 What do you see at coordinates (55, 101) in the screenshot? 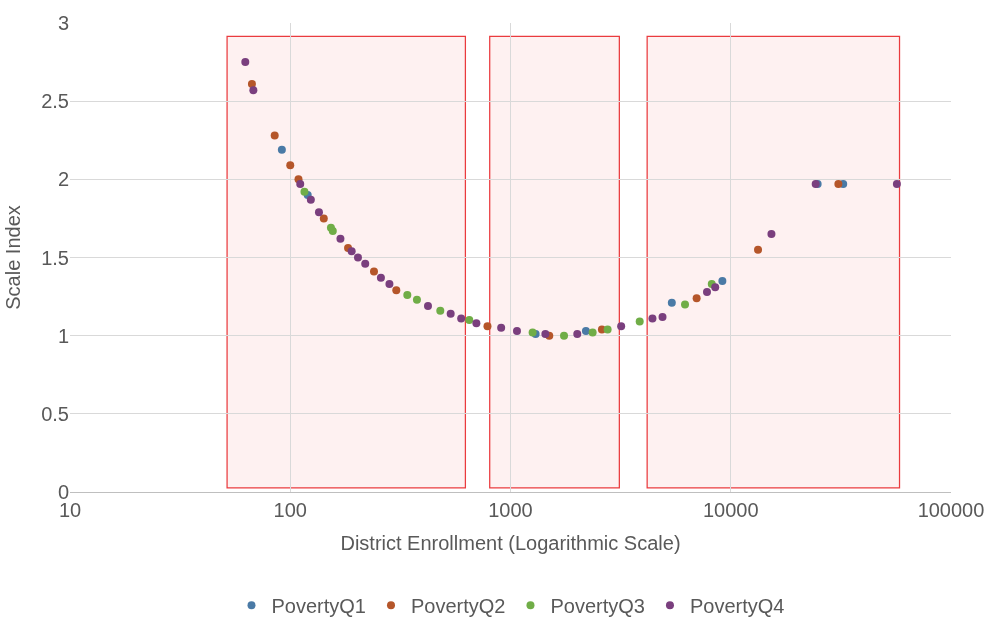
I see `y-tick-label: 2.5` at bounding box center [55, 101].